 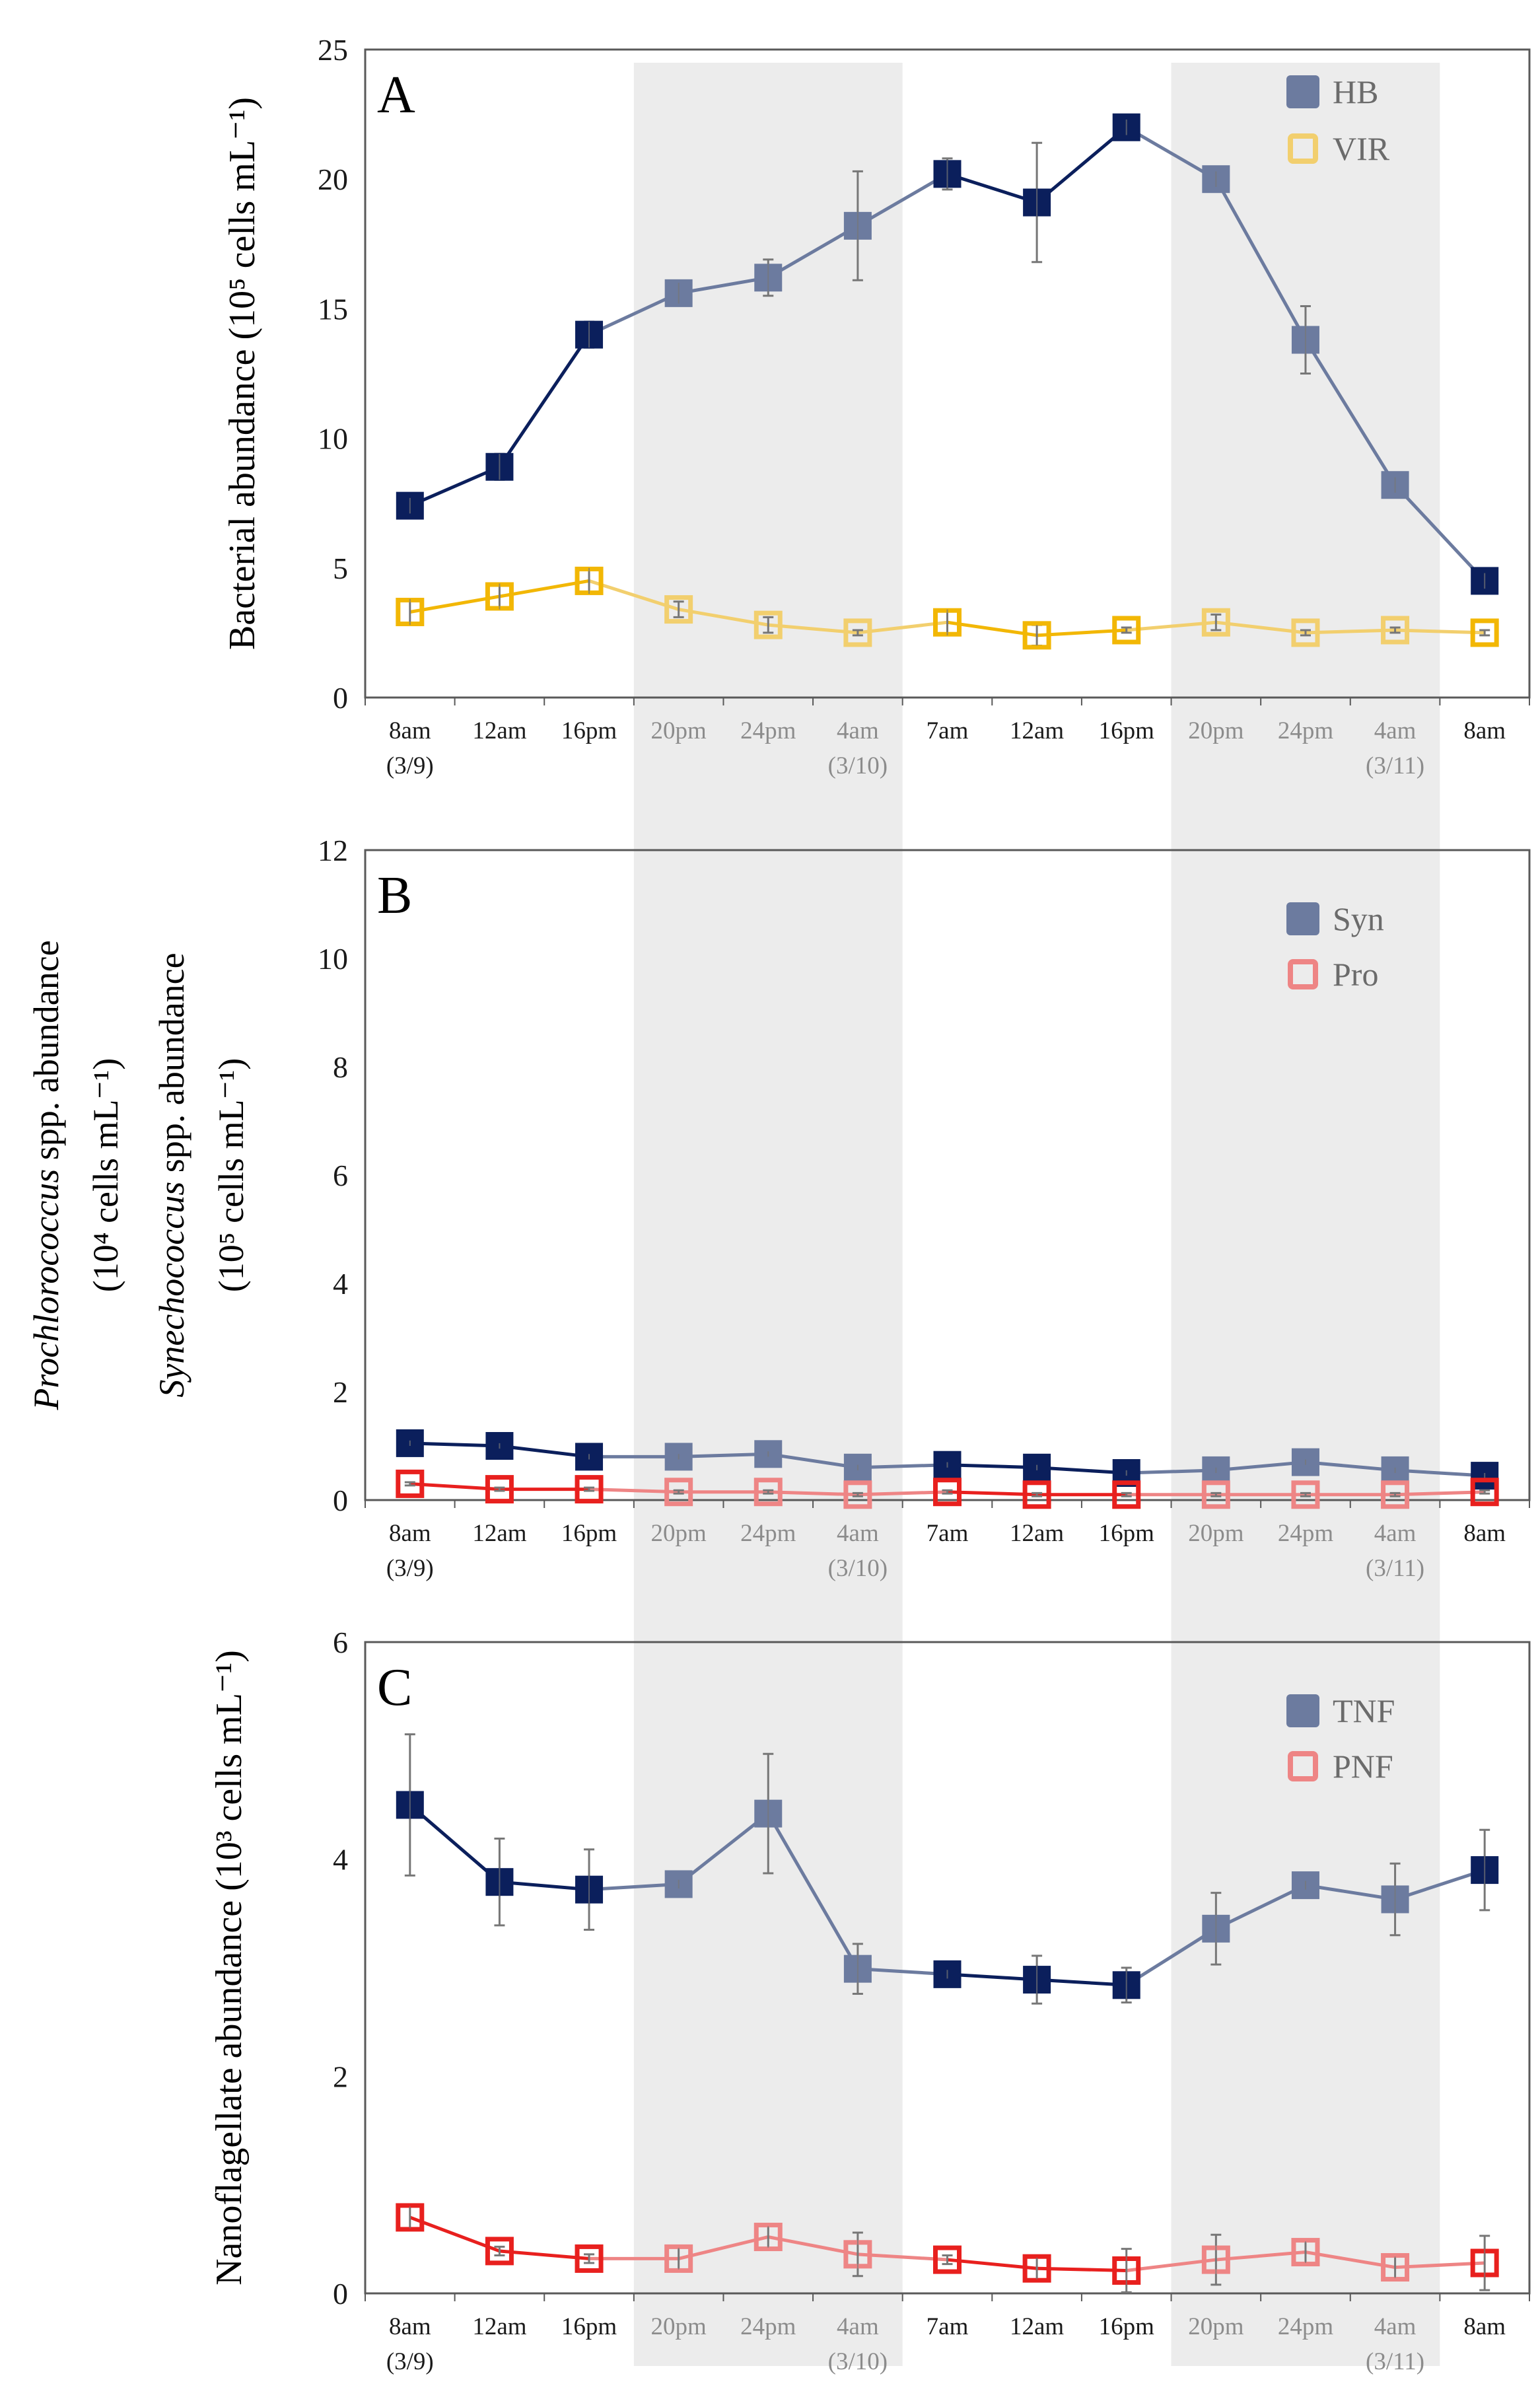 I want to click on x-tick-label: 16pm, so click(x=589, y=730).